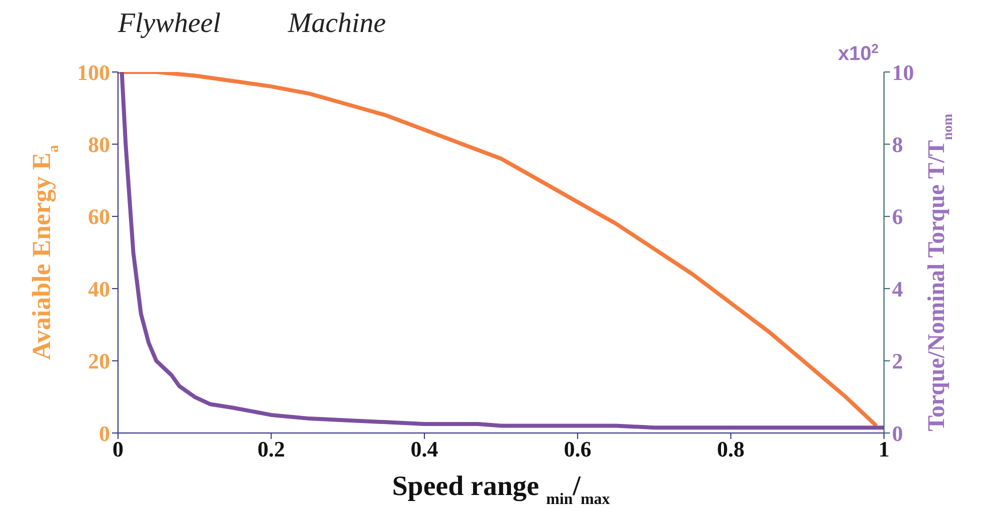 The height and width of the screenshot is (531, 992). I want to click on y2-tick-label: 4, so click(897, 289).